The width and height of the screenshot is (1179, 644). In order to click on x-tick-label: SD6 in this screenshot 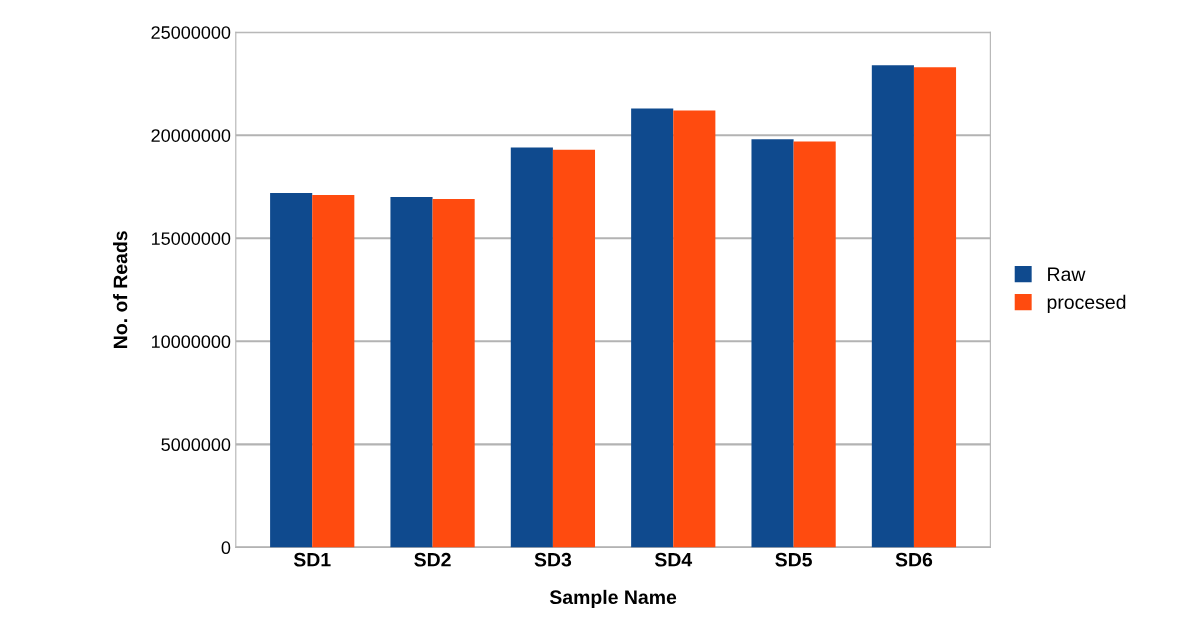, I will do `click(914, 559)`.